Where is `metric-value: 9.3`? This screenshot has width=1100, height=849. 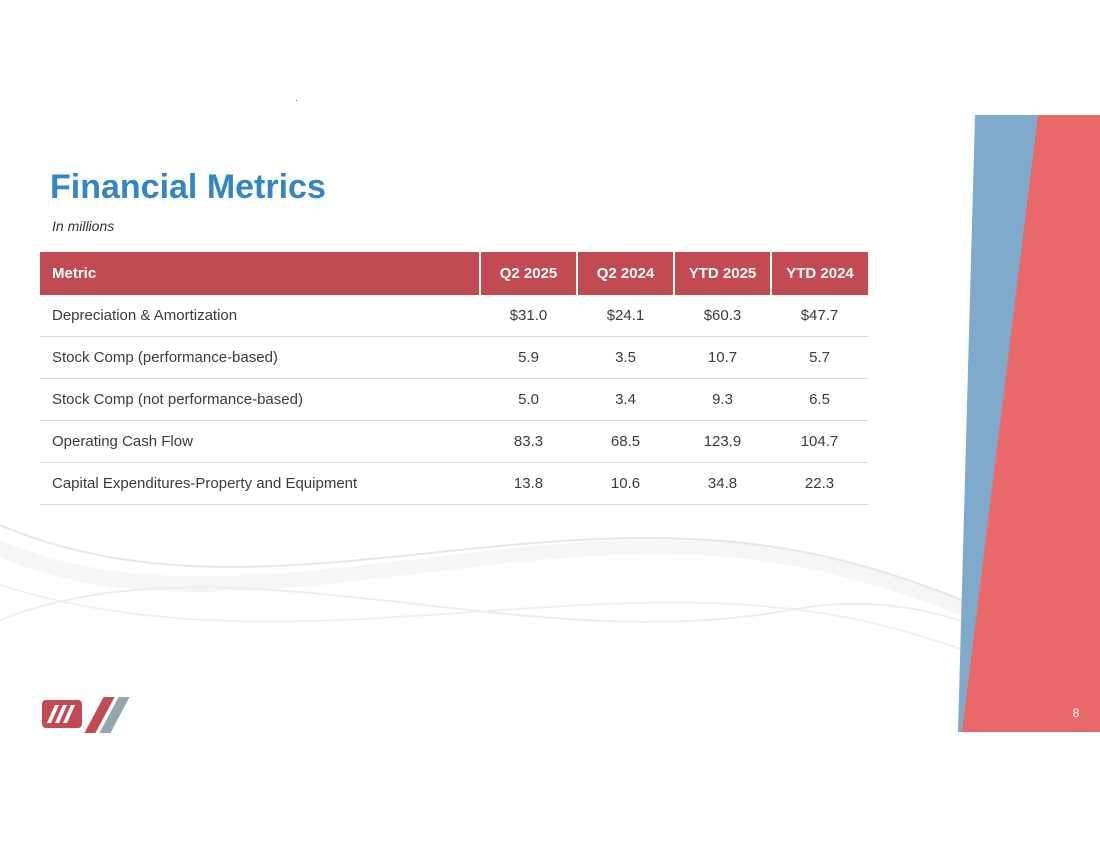
metric-value: 9.3 is located at coordinates (722, 399).